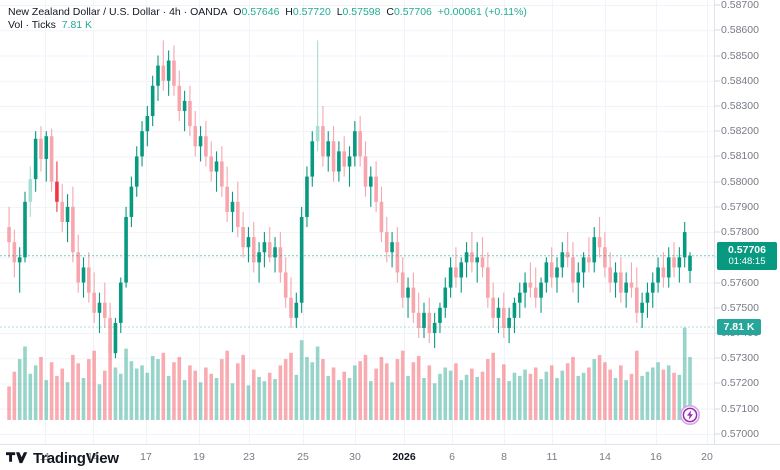  I want to click on time-axis-tick: 2026, so click(404, 457).